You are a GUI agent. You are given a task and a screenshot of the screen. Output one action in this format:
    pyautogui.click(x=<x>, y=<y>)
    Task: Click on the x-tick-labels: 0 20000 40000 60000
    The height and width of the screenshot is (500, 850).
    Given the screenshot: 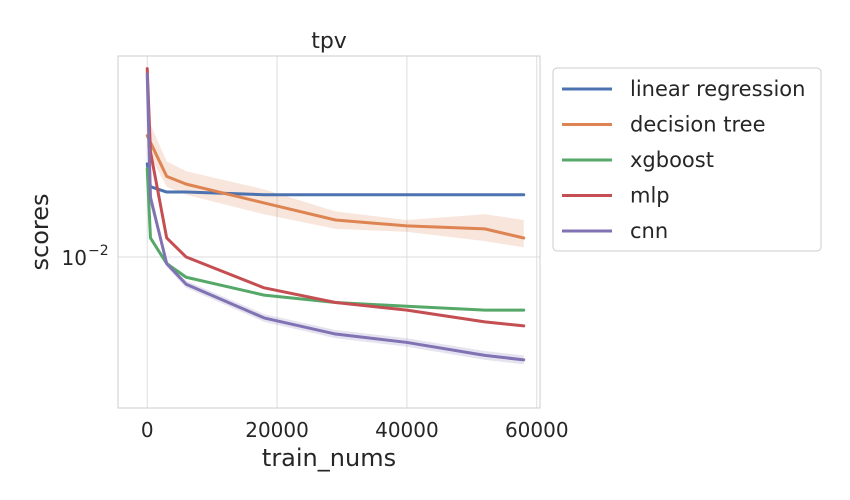 What is the action you would take?
    pyautogui.click(x=355, y=430)
    